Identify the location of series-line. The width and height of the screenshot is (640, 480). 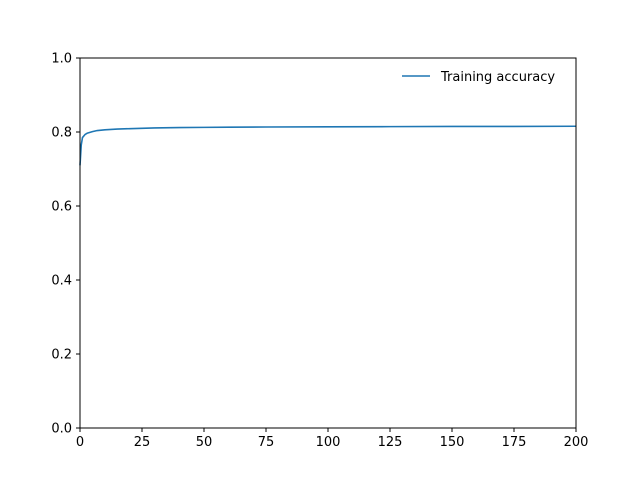
(328, 145).